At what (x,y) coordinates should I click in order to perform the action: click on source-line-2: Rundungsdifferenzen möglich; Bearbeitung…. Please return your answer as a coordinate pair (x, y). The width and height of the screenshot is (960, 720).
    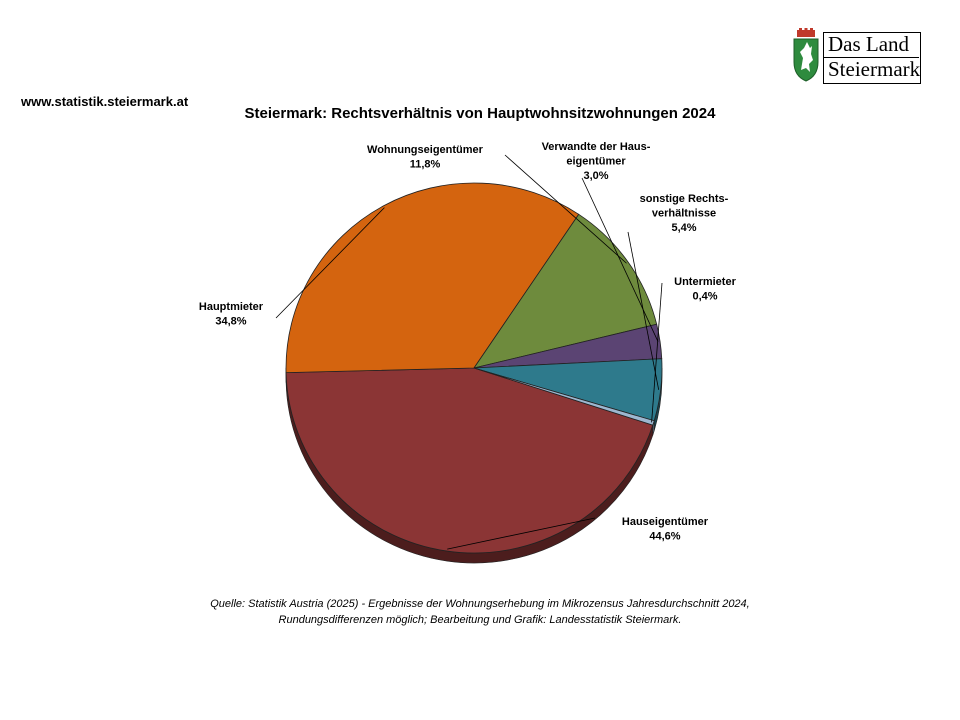
    Looking at the image, I should click on (480, 620).